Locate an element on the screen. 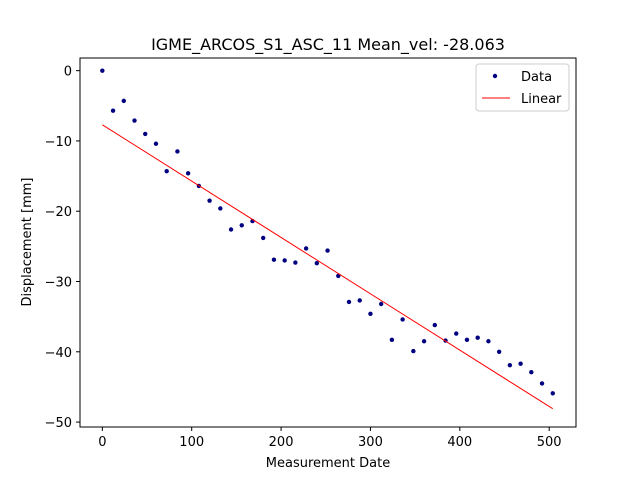  x-tick-label: 0 is located at coordinates (102, 442).